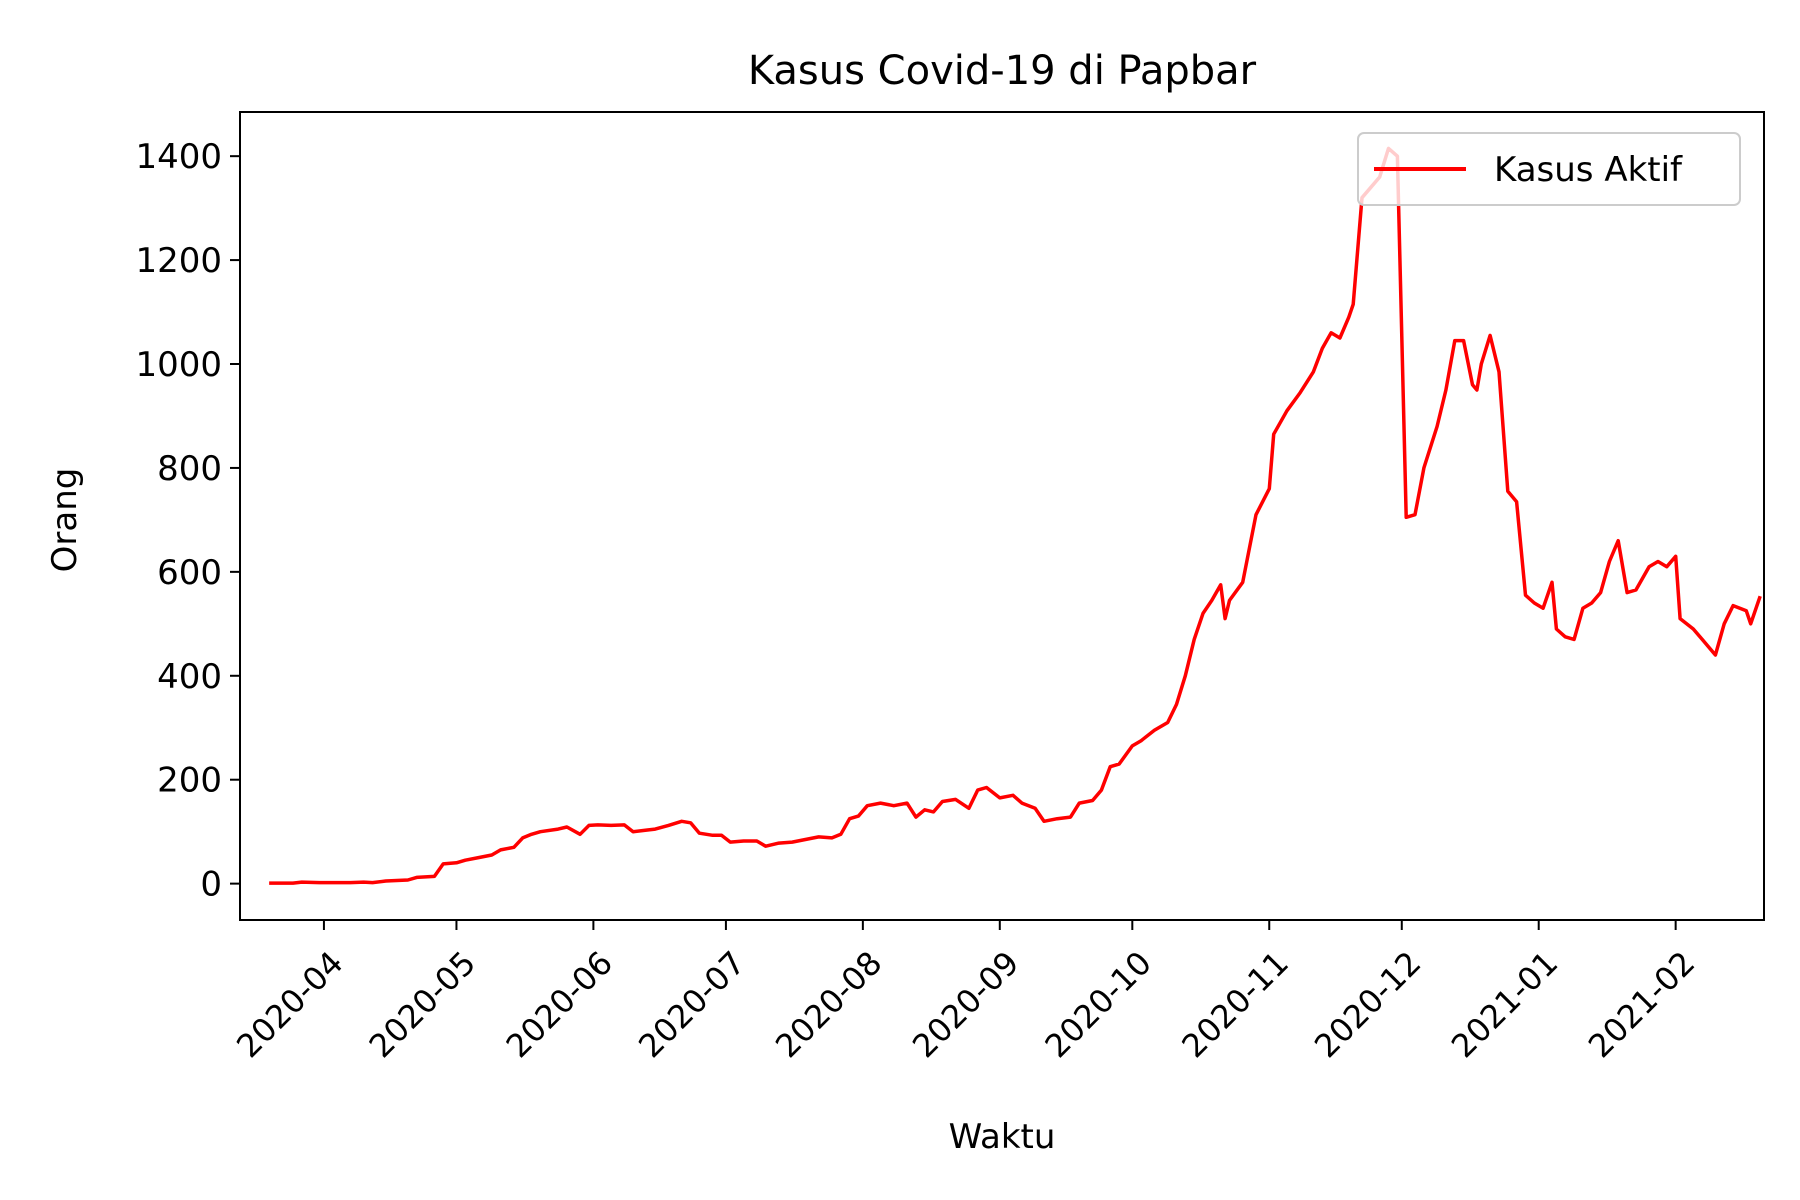 The height and width of the screenshot is (1200, 1800). I want to click on y-tick-label: 800, so click(189, 469).